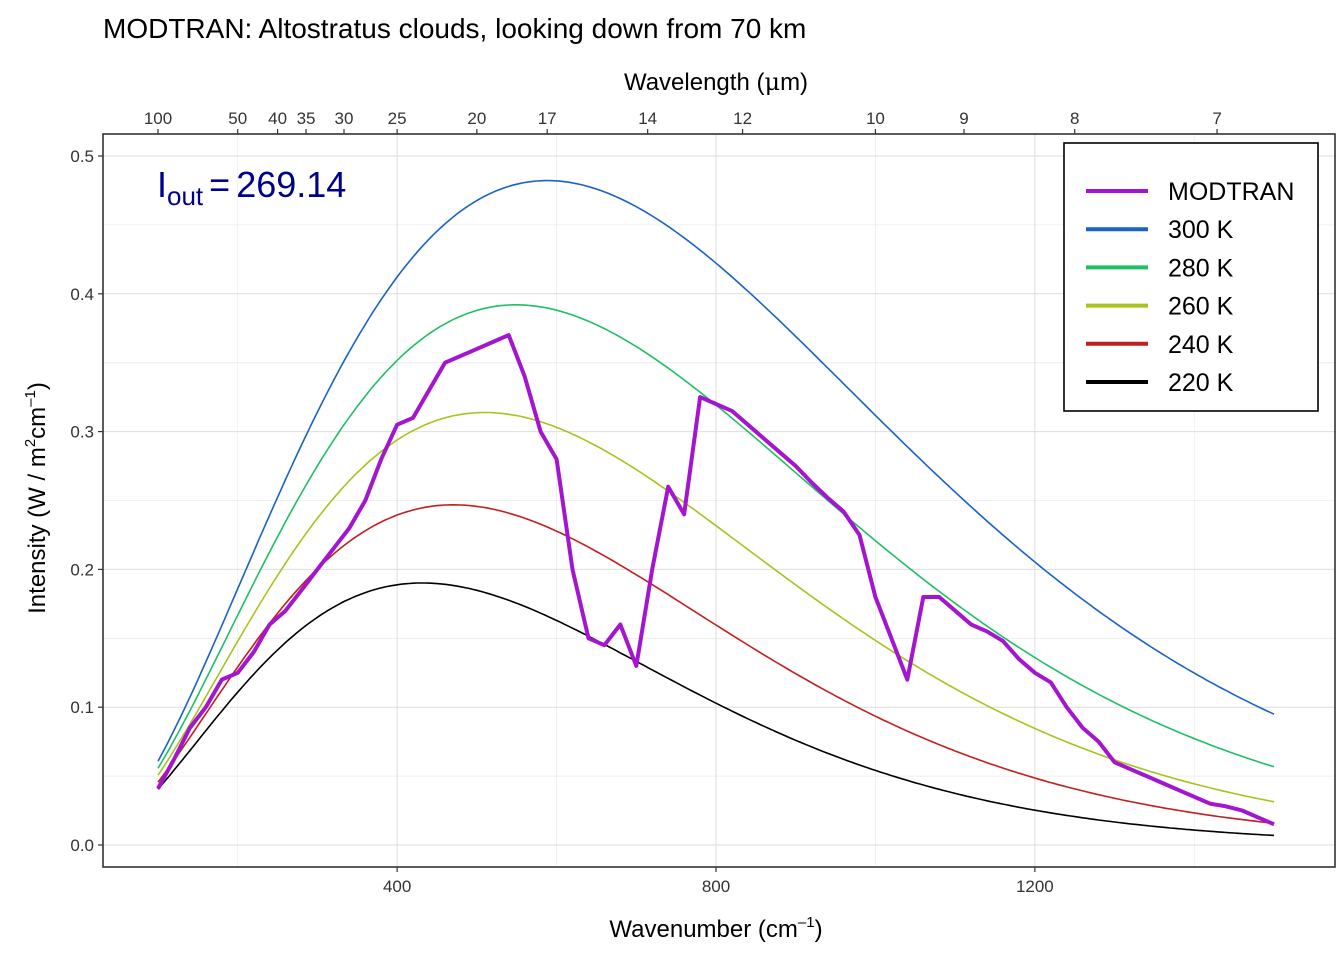  Describe the element at coordinates (82, 845) in the screenshot. I see `y-tick-label: 0.0` at that location.